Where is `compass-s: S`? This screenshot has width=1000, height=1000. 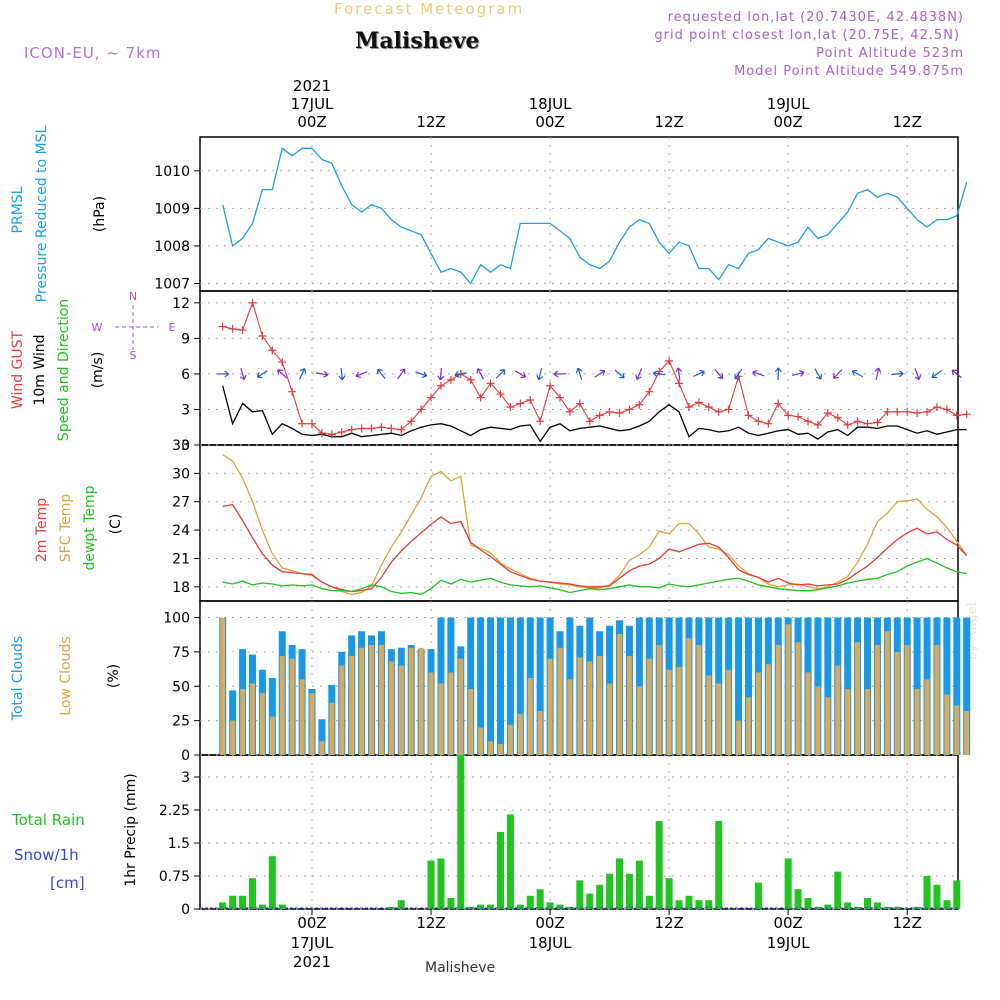 compass-s: S is located at coordinates (133, 355).